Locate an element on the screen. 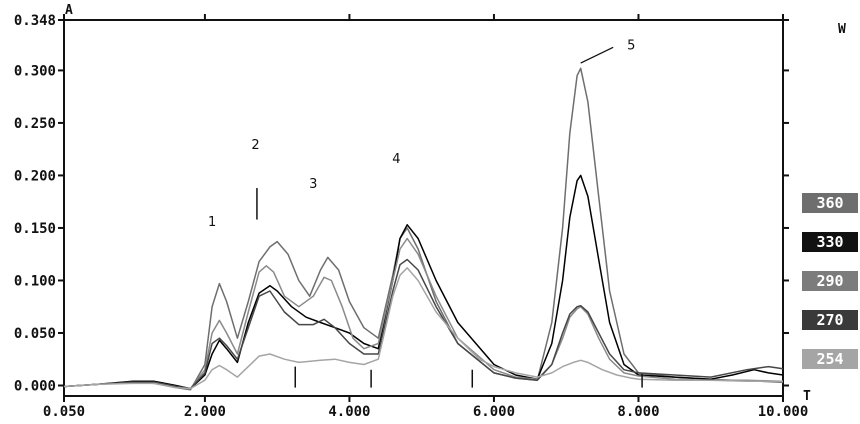 This screenshot has width=860, height=424. y-tick-label: 0.150 is located at coordinates (35, 229).